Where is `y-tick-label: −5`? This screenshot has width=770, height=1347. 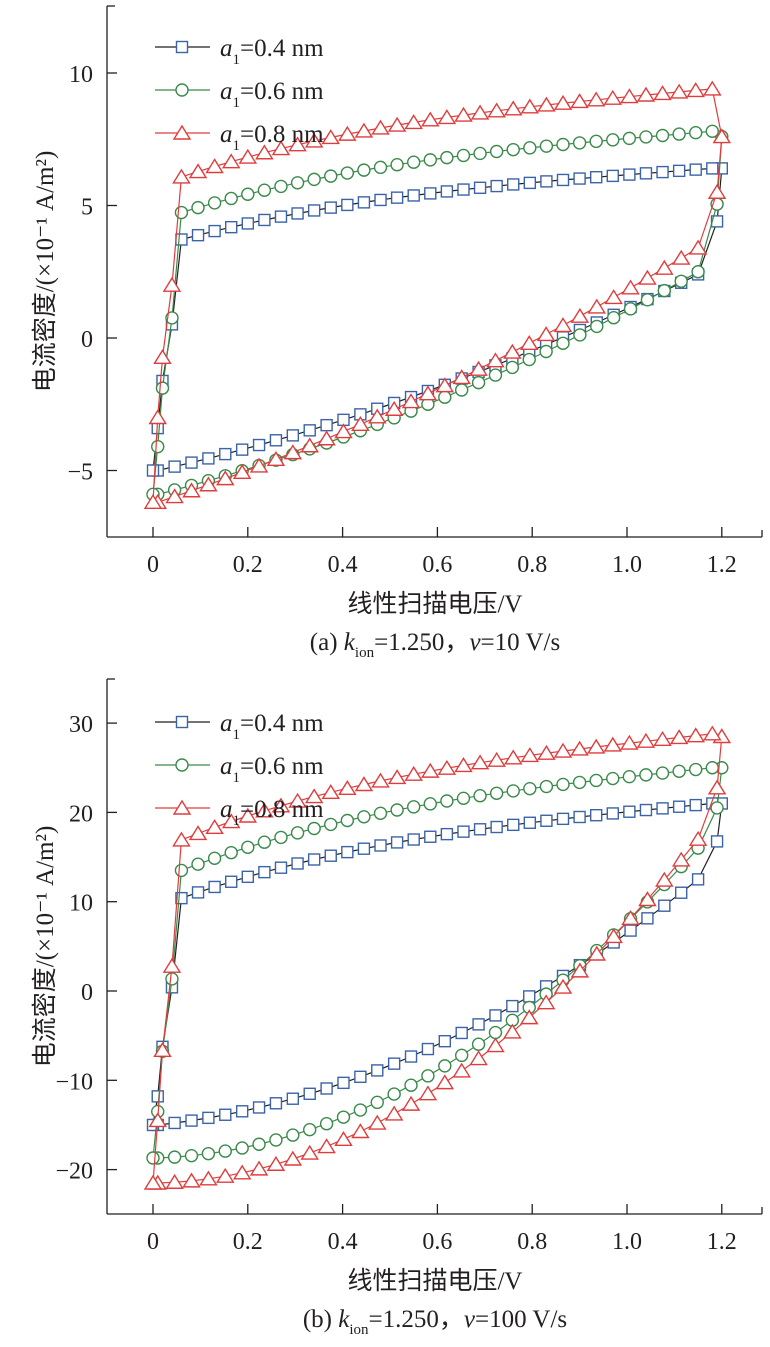 y-tick-label: −5 is located at coordinates (80, 473).